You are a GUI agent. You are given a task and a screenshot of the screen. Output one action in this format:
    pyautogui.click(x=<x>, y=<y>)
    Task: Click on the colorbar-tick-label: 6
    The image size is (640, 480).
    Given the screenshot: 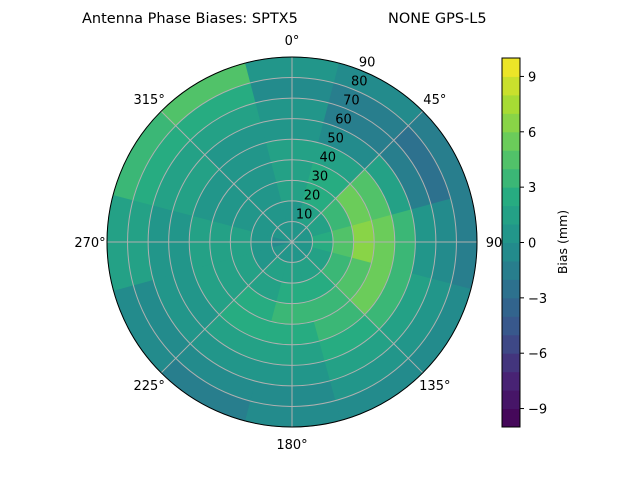 What is the action you would take?
    pyautogui.click(x=532, y=133)
    